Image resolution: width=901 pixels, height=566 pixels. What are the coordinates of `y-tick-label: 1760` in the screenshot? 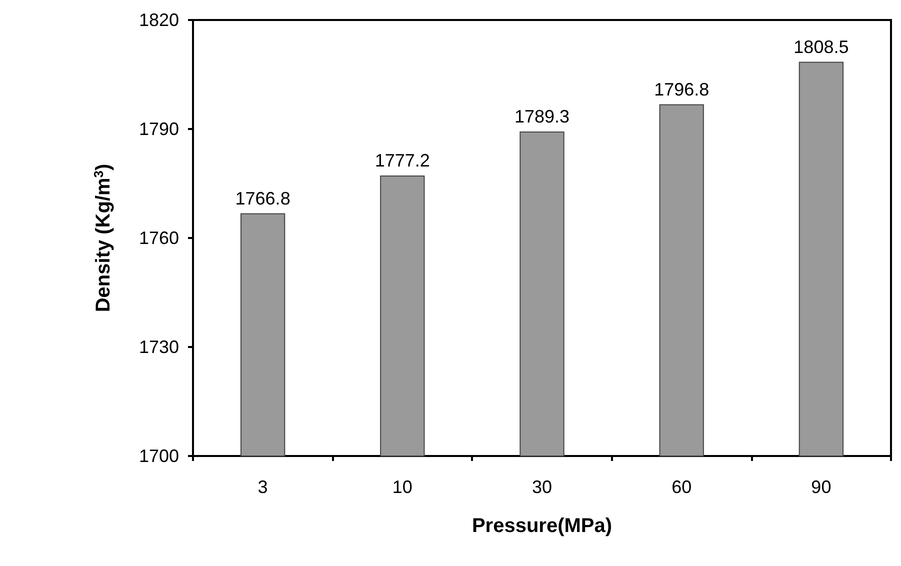 It's located at (158, 238).